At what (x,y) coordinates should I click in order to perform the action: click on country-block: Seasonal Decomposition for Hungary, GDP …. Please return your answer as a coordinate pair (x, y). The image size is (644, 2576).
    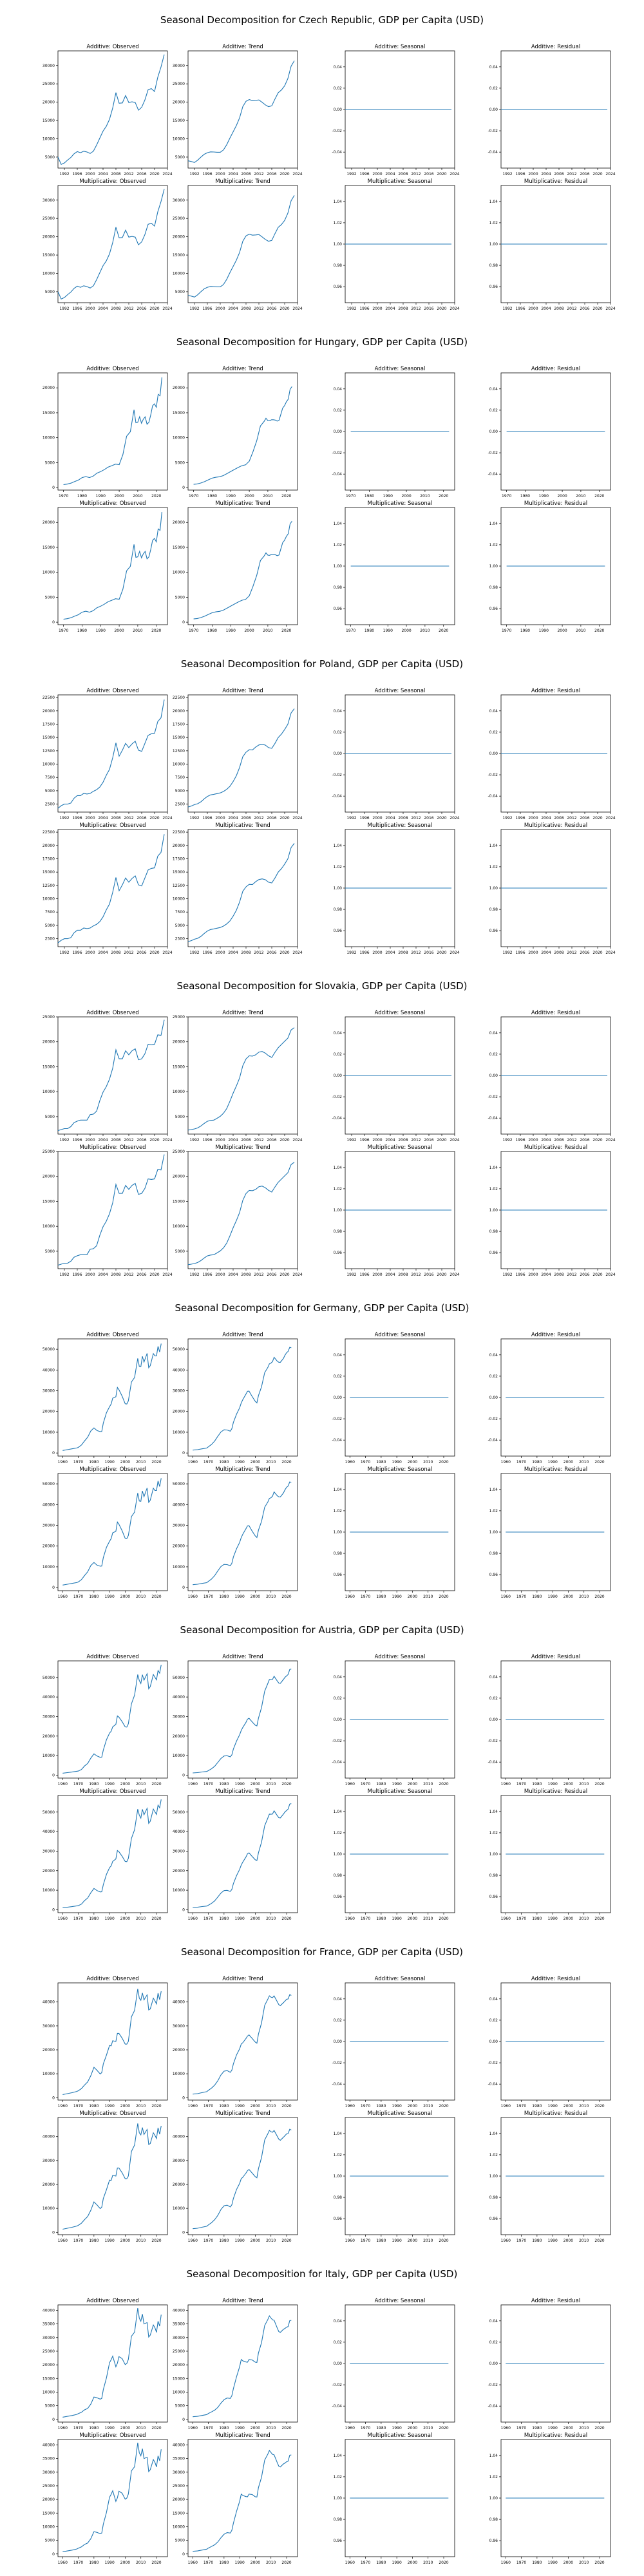
    Looking at the image, I should click on (327, 484).